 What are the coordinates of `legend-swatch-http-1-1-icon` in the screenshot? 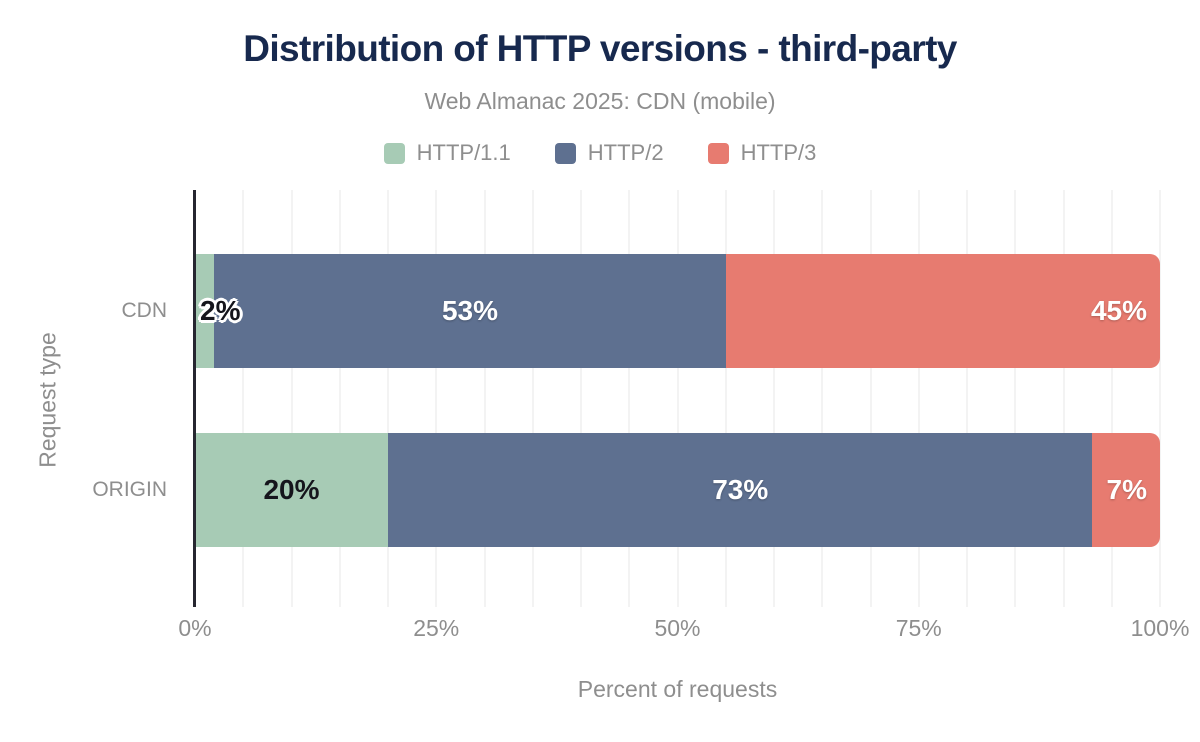 It's located at (394, 153).